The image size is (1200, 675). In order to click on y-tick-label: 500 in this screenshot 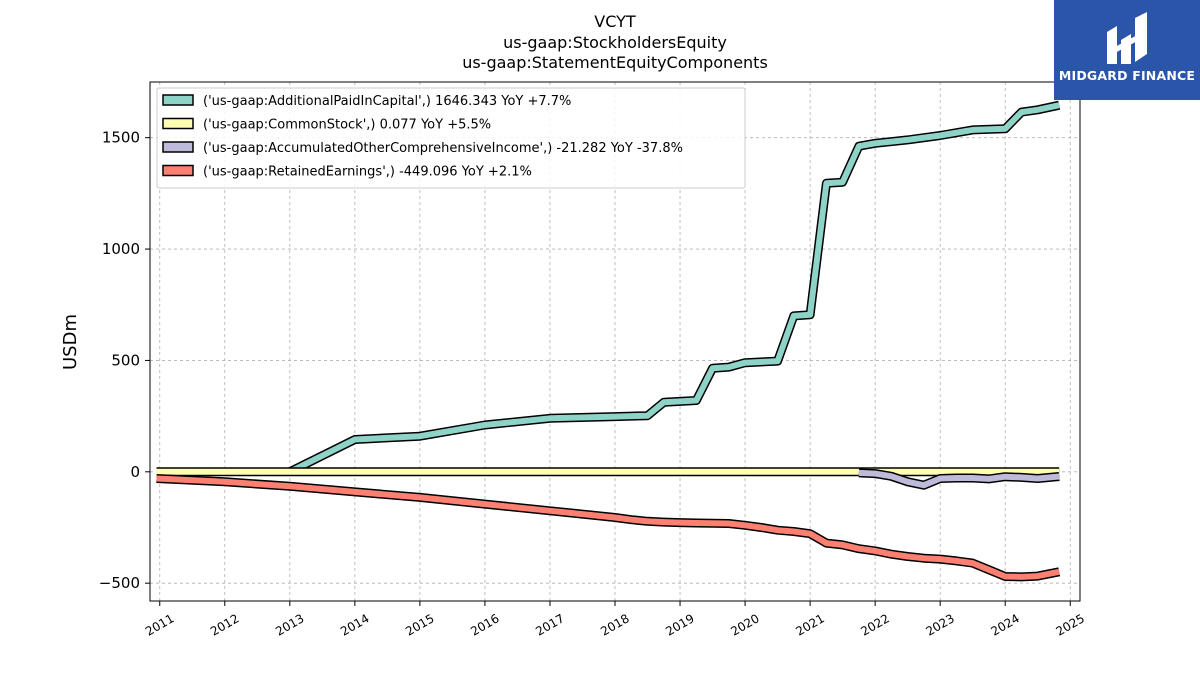, I will do `click(125, 360)`.